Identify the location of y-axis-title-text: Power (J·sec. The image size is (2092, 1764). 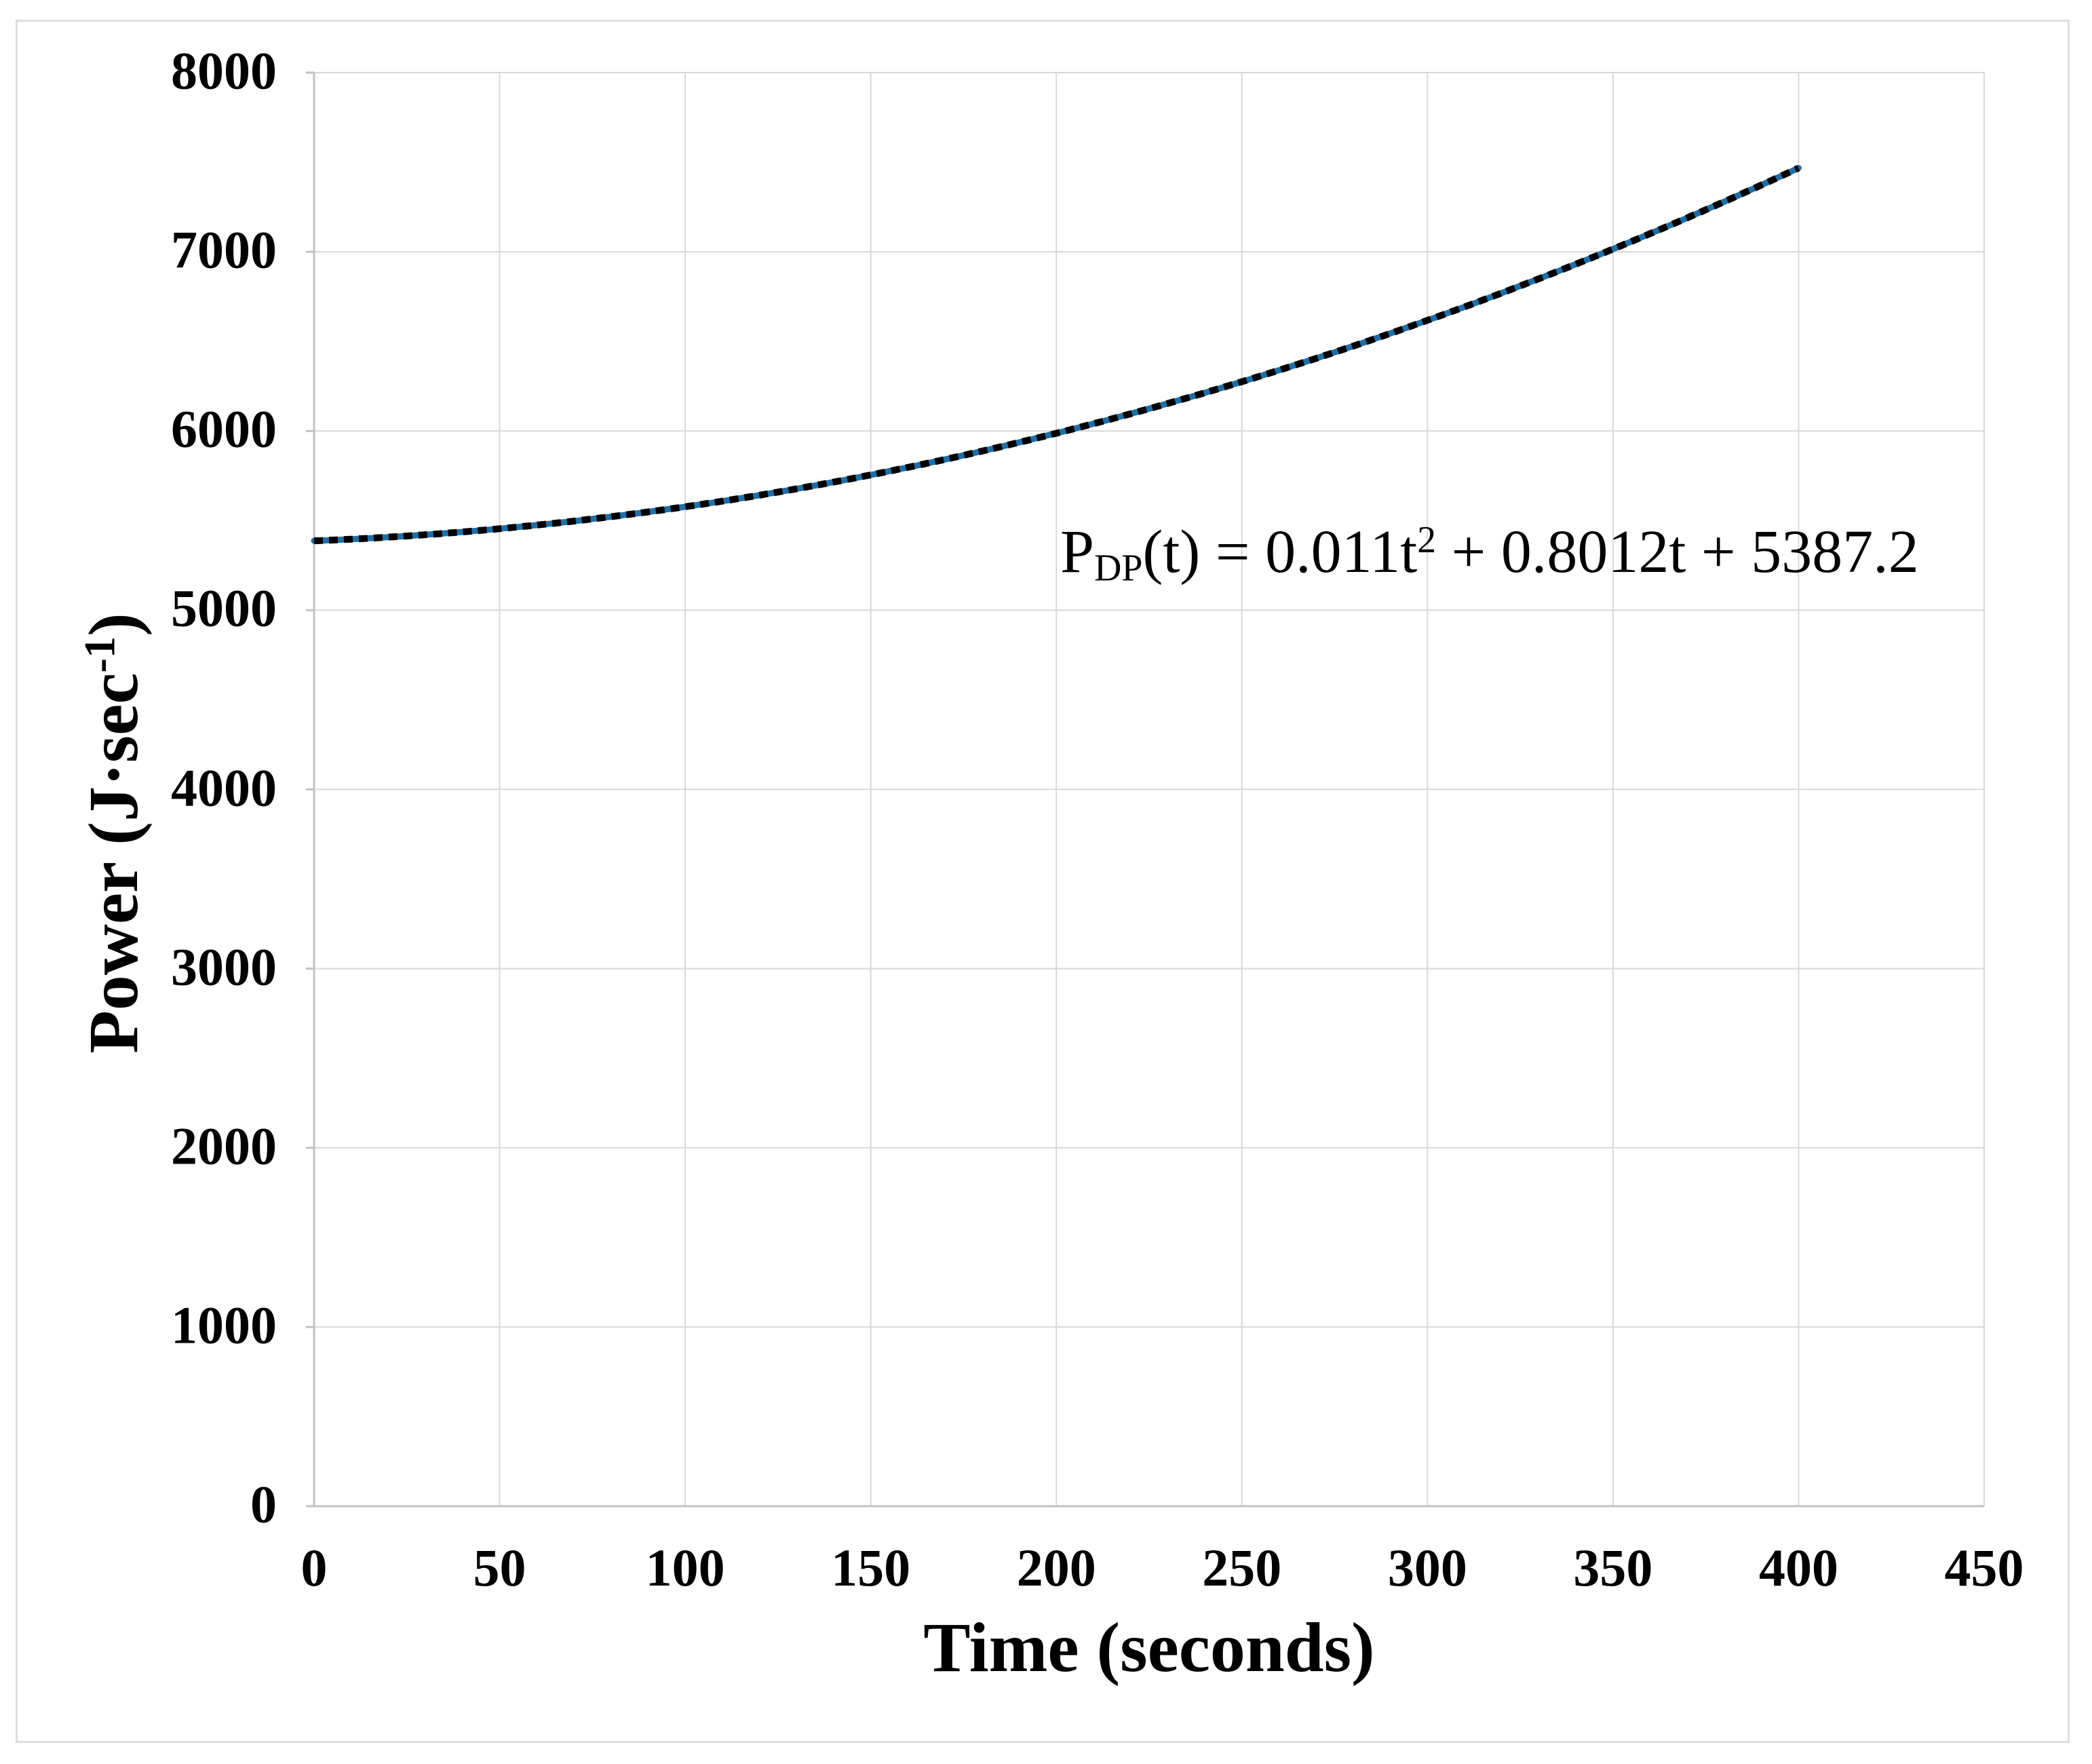
(113, 863).